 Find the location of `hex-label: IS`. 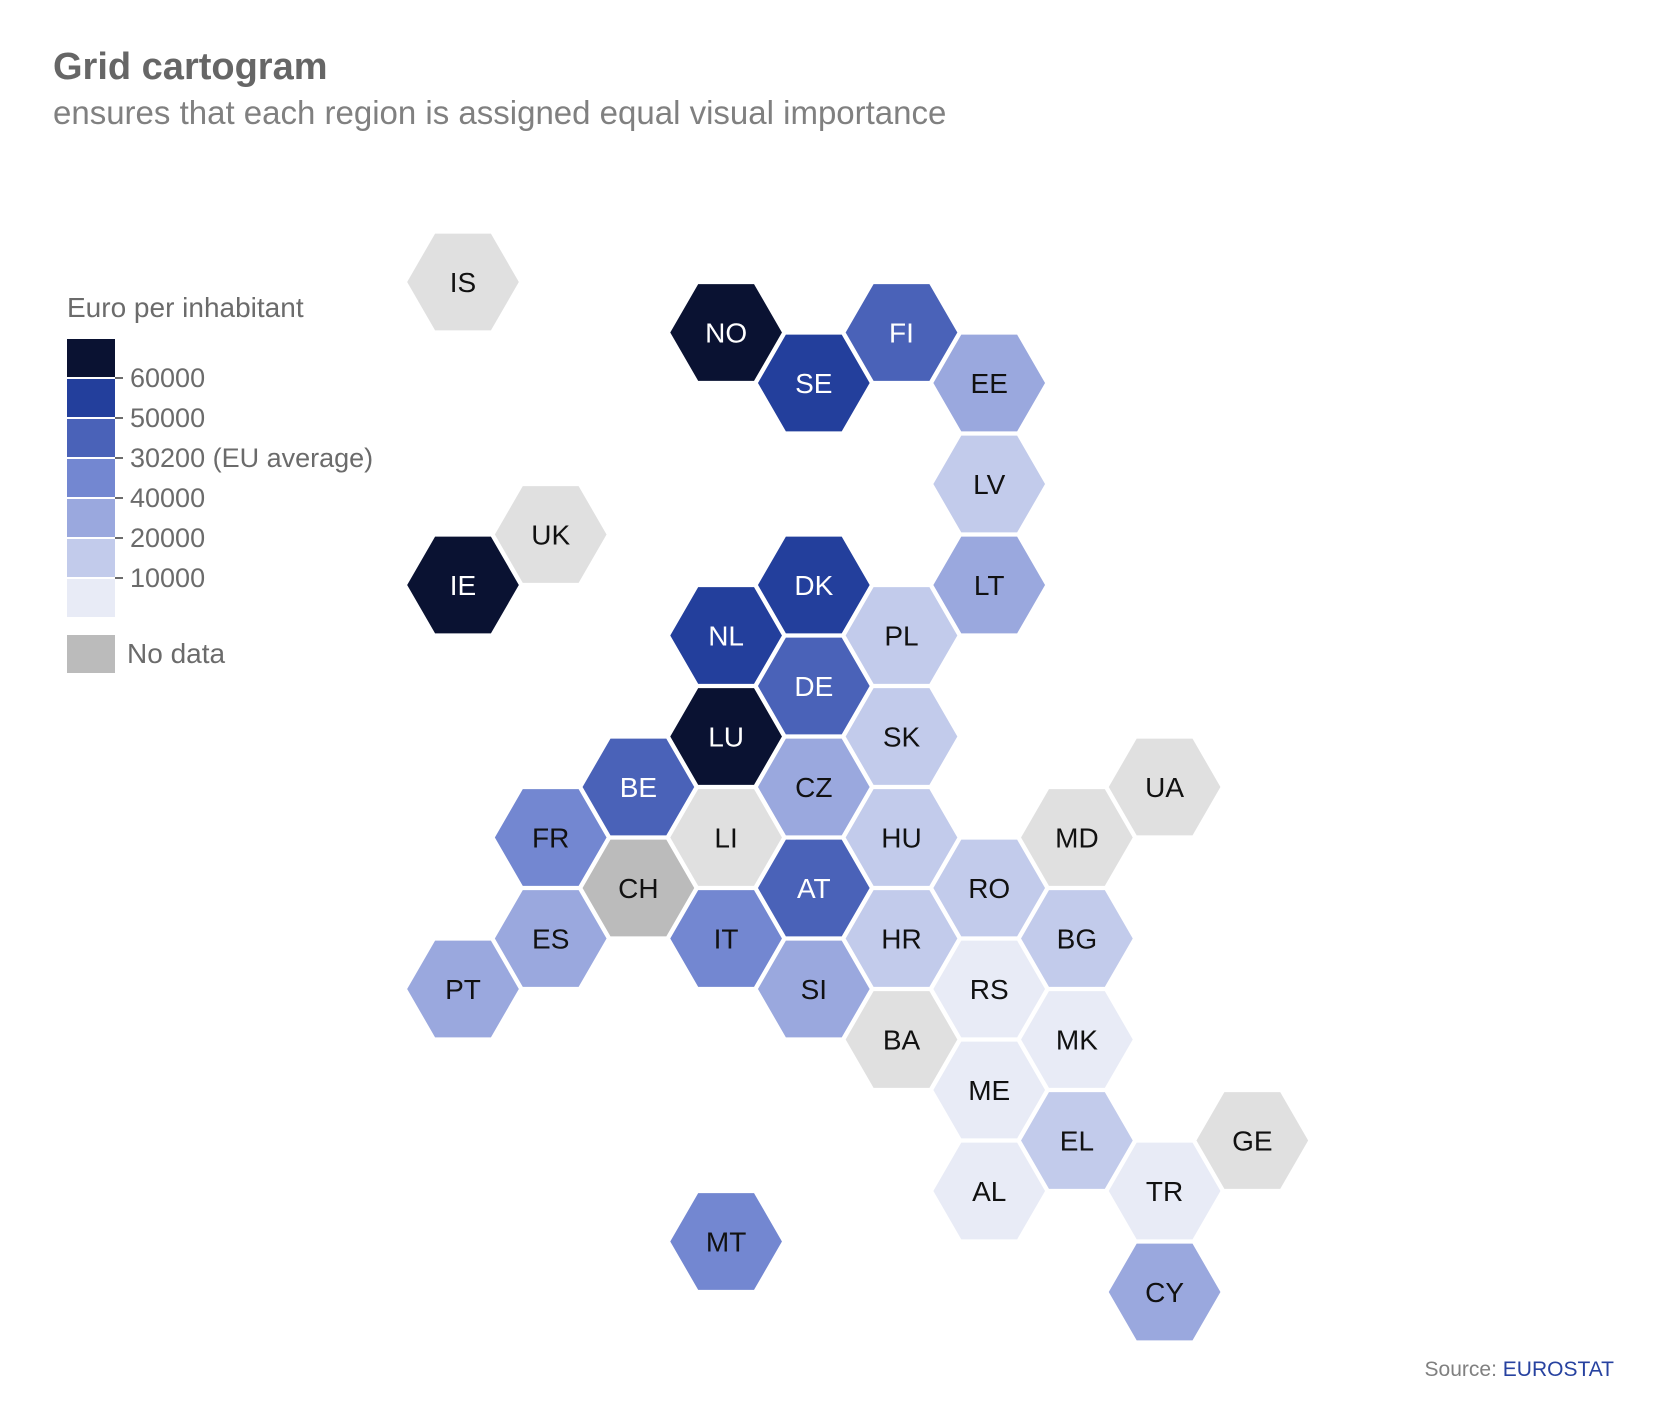

hex-label: IS is located at coordinates (463, 282).